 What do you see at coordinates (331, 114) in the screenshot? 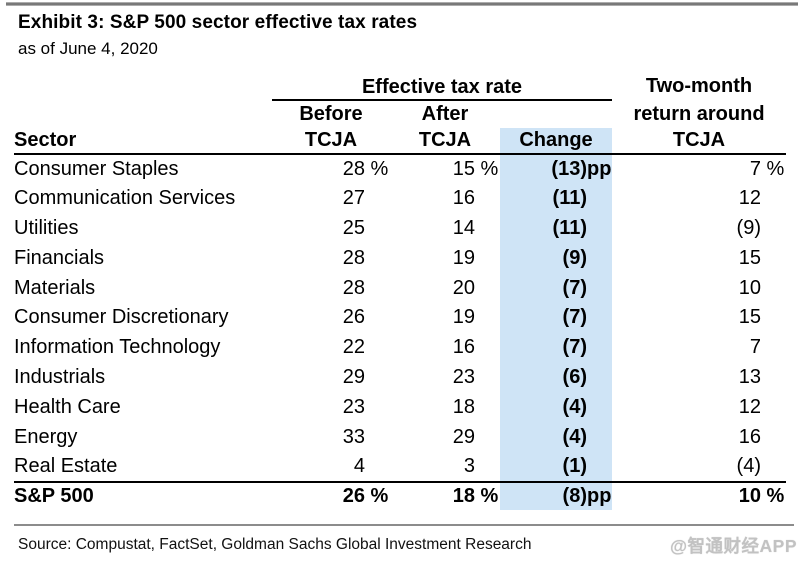
I see `before-header-line1: Before` at bounding box center [331, 114].